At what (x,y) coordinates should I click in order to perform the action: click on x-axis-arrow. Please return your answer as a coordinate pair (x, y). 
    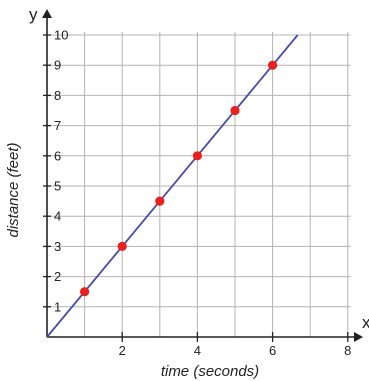
    Looking at the image, I should click on (358, 337).